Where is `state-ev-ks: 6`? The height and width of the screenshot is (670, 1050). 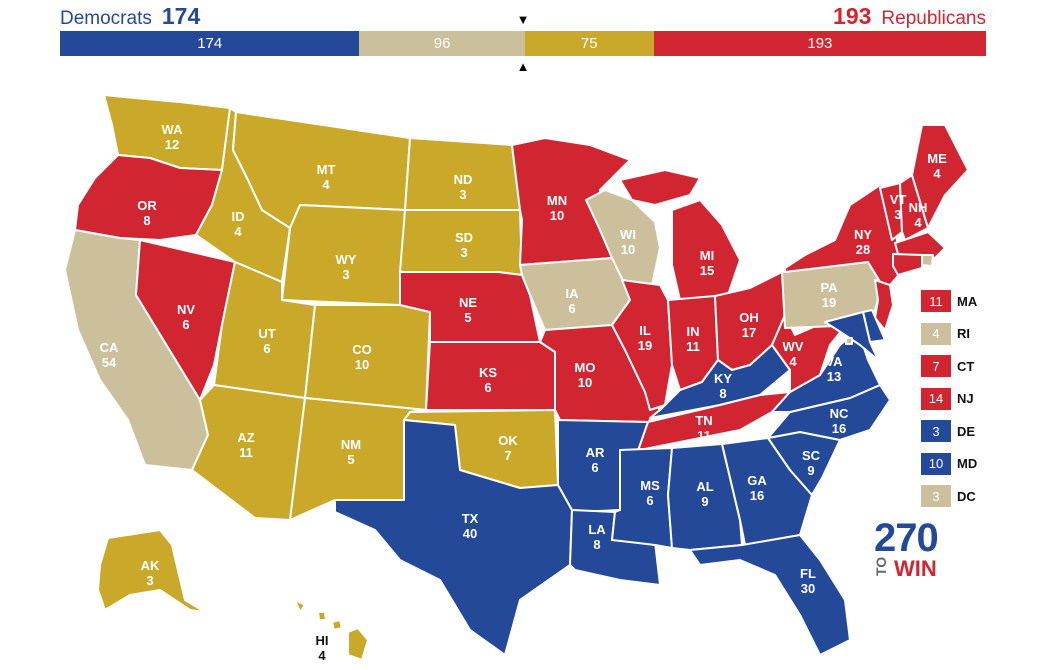
state-ev-ks: 6 is located at coordinates (487, 387).